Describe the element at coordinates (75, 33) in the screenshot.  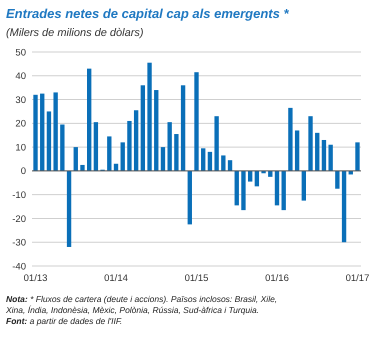
I see `chart-subtitle: (Milers de milions de dòlars)` at that location.